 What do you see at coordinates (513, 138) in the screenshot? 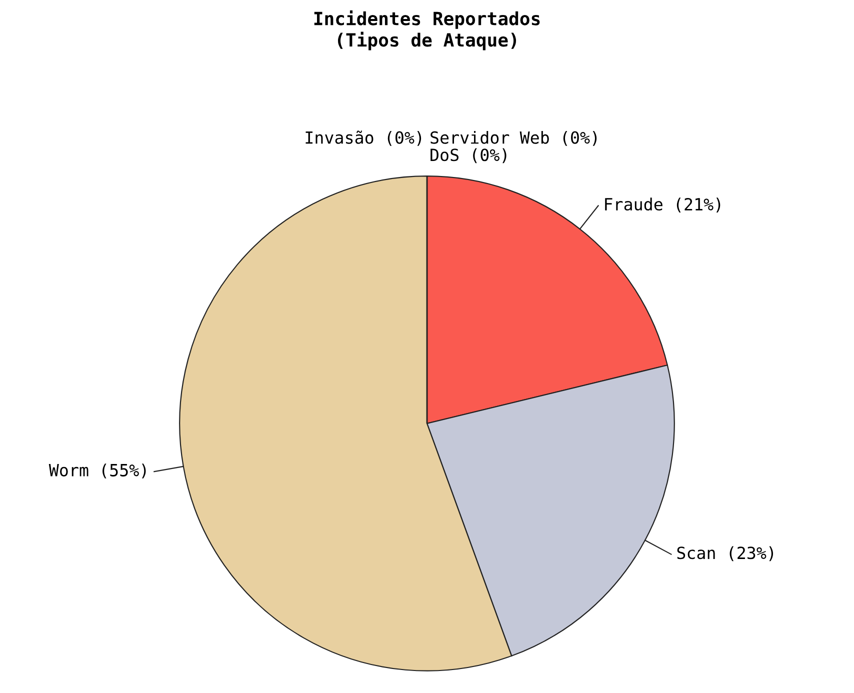
I see `category-label: Servidor Web (0%)` at bounding box center [513, 138].